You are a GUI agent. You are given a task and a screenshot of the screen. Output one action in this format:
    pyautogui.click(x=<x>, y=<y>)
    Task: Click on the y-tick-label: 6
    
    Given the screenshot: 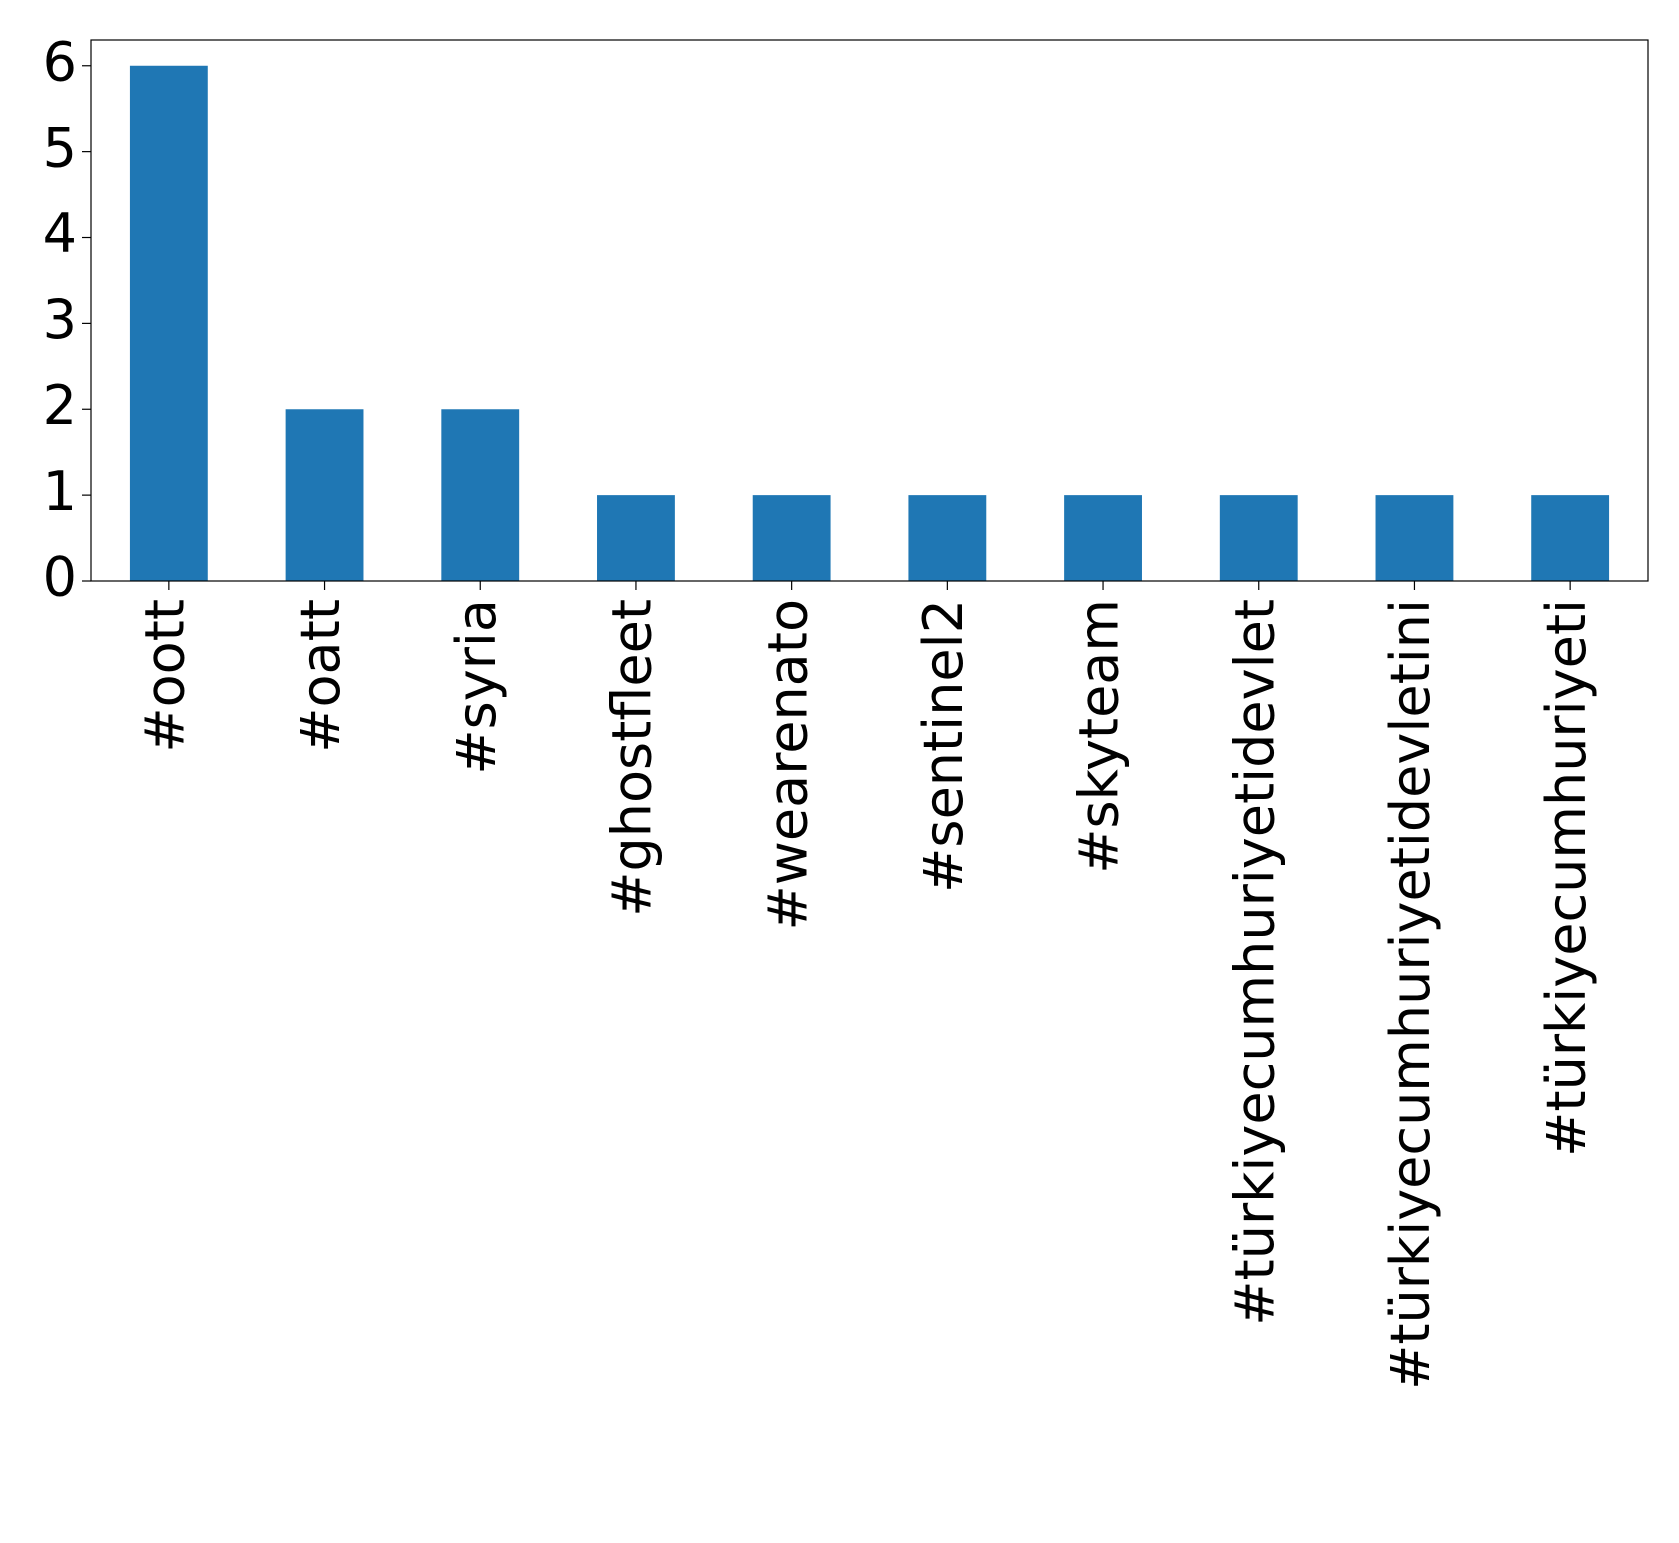 What is the action you would take?
    pyautogui.click(x=60, y=61)
    